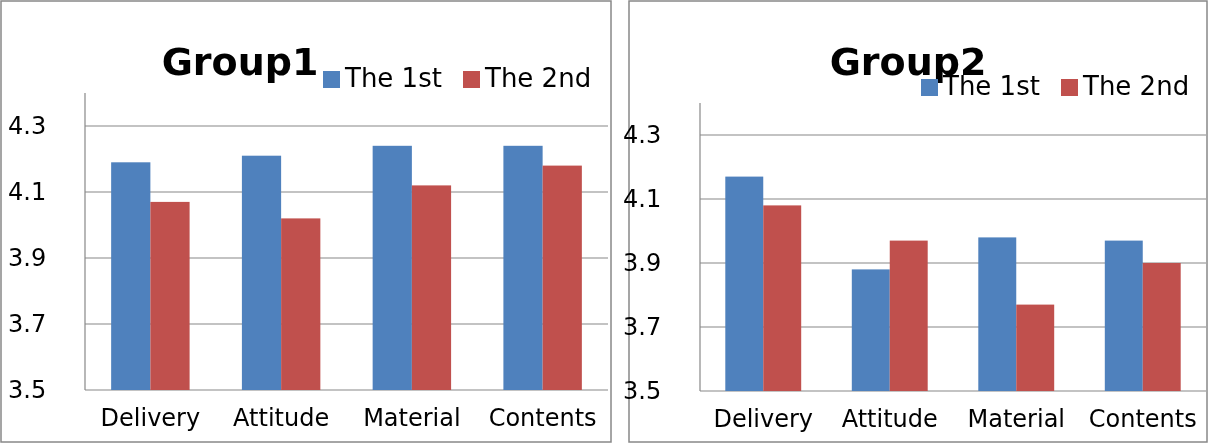 The image size is (1208, 445). Describe the element at coordinates (393, 78) in the screenshot. I see `legend-label: The 1st` at that location.